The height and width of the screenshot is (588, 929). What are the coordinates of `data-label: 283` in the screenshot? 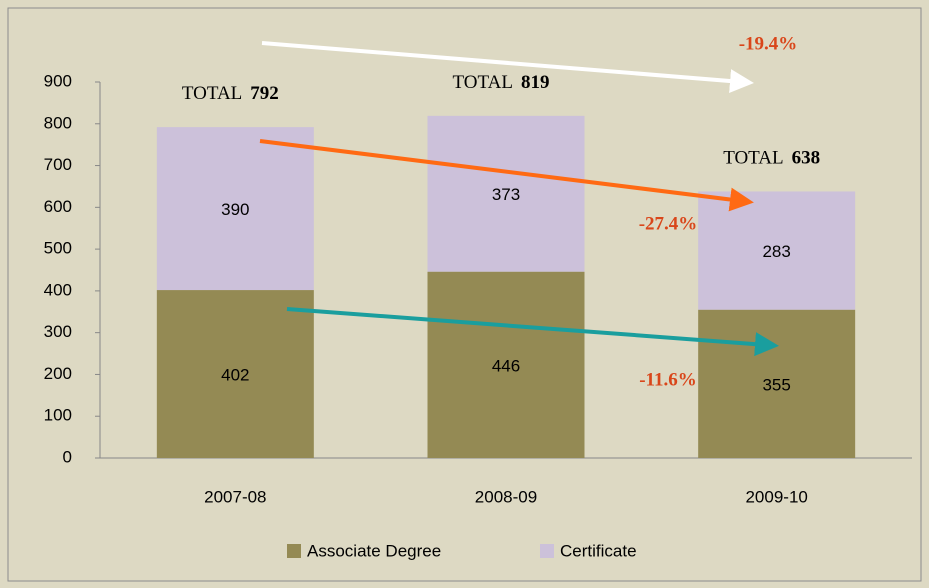 It's located at (776, 251).